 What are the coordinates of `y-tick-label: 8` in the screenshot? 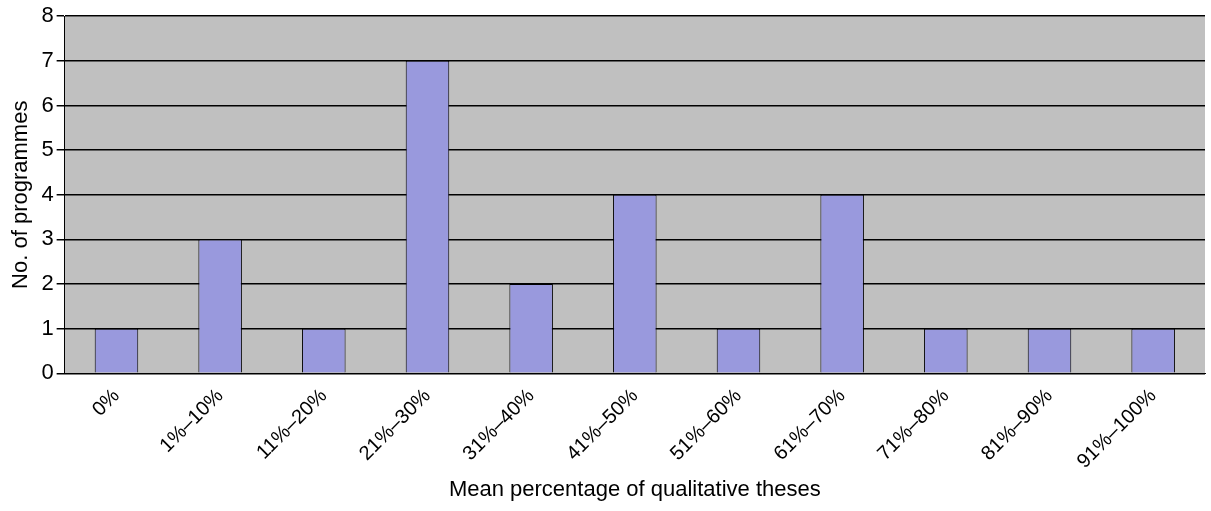 It's located at (47, 15).